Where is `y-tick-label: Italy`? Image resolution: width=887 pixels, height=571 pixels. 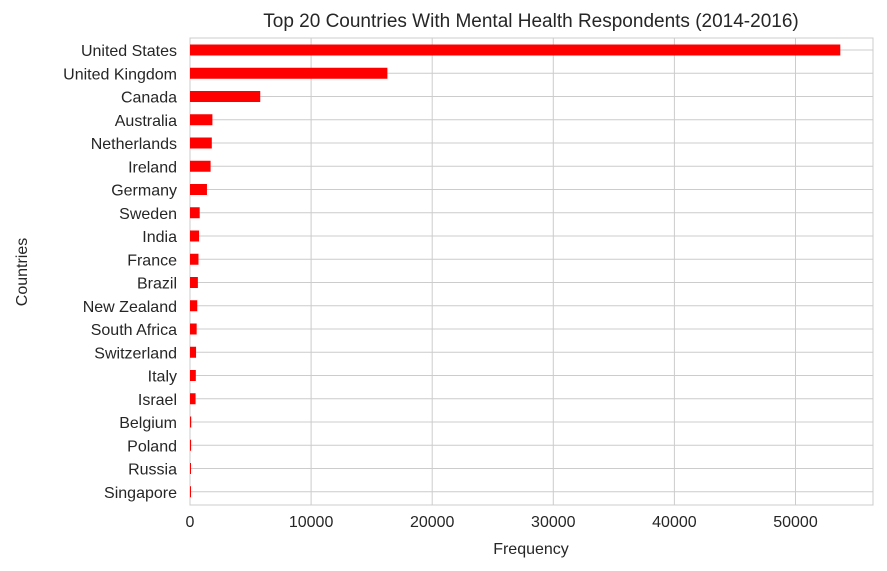 y-tick-label: Italy is located at coordinates (162, 377).